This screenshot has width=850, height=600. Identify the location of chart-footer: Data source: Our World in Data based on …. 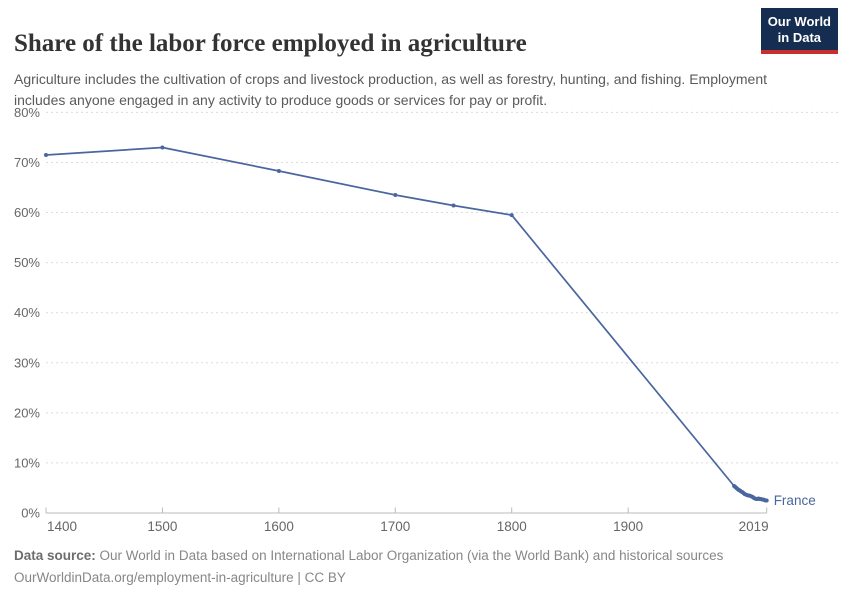
(424, 567).